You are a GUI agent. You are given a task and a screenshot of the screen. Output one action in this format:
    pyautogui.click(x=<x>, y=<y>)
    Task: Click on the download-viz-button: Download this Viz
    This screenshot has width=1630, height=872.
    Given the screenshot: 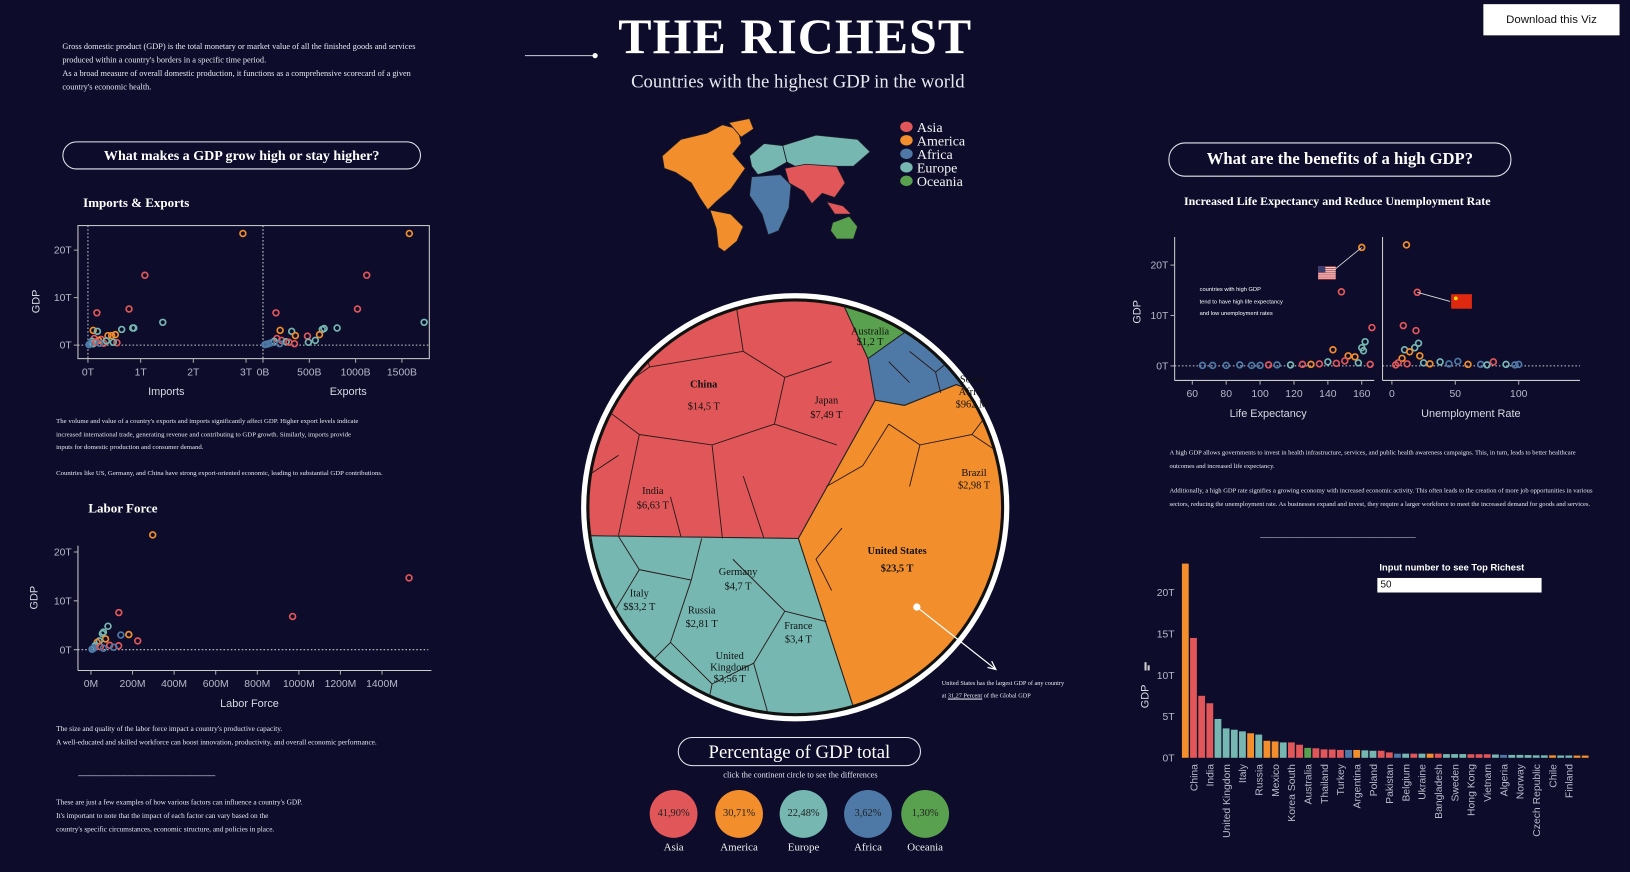 What is the action you would take?
    pyautogui.click(x=1551, y=20)
    